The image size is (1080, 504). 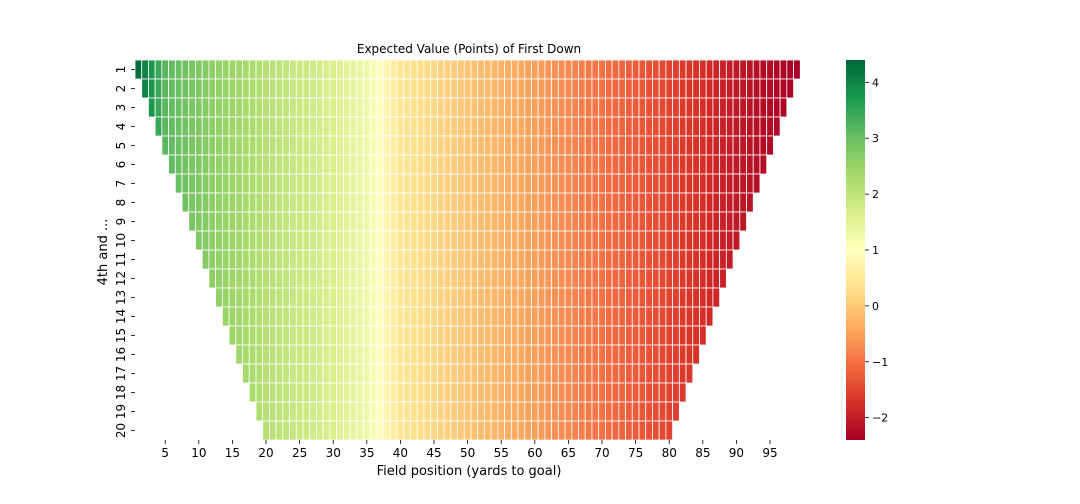 I want to click on x-tick-label: 50, so click(x=467, y=453).